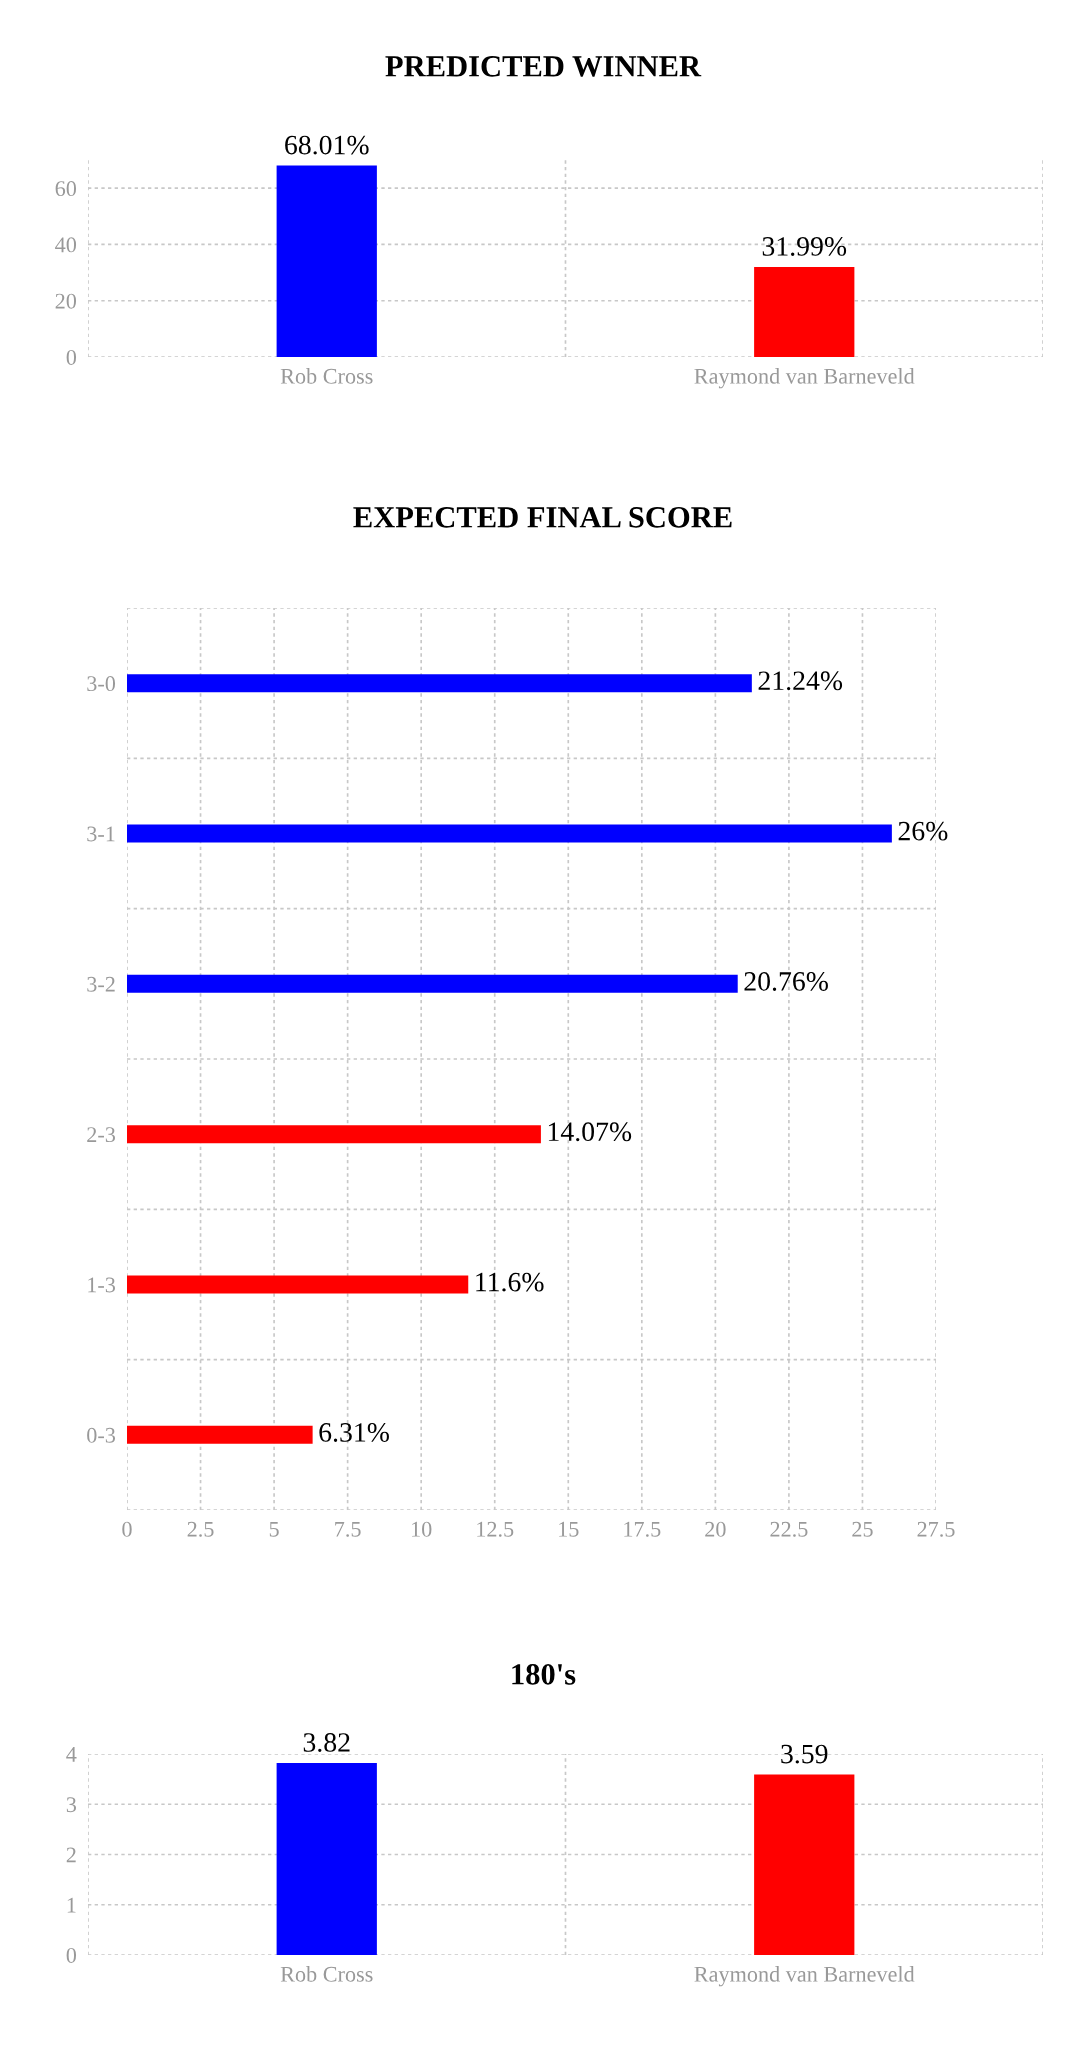  What do you see at coordinates (71, 1855) in the screenshot?
I see `y-tick-label: 2` at bounding box center [71, 1855].